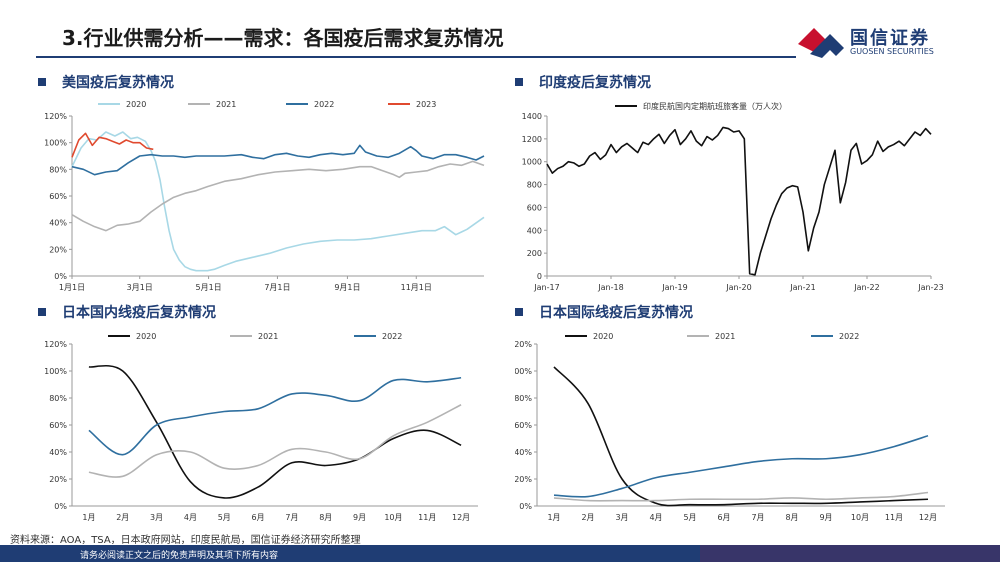 Image resolution: width=1000 pixels, height=562 pixels. Describe the element at coordinates (674, 287) in the screenshot. I see `x-tick-label: Jan-19` at that location.